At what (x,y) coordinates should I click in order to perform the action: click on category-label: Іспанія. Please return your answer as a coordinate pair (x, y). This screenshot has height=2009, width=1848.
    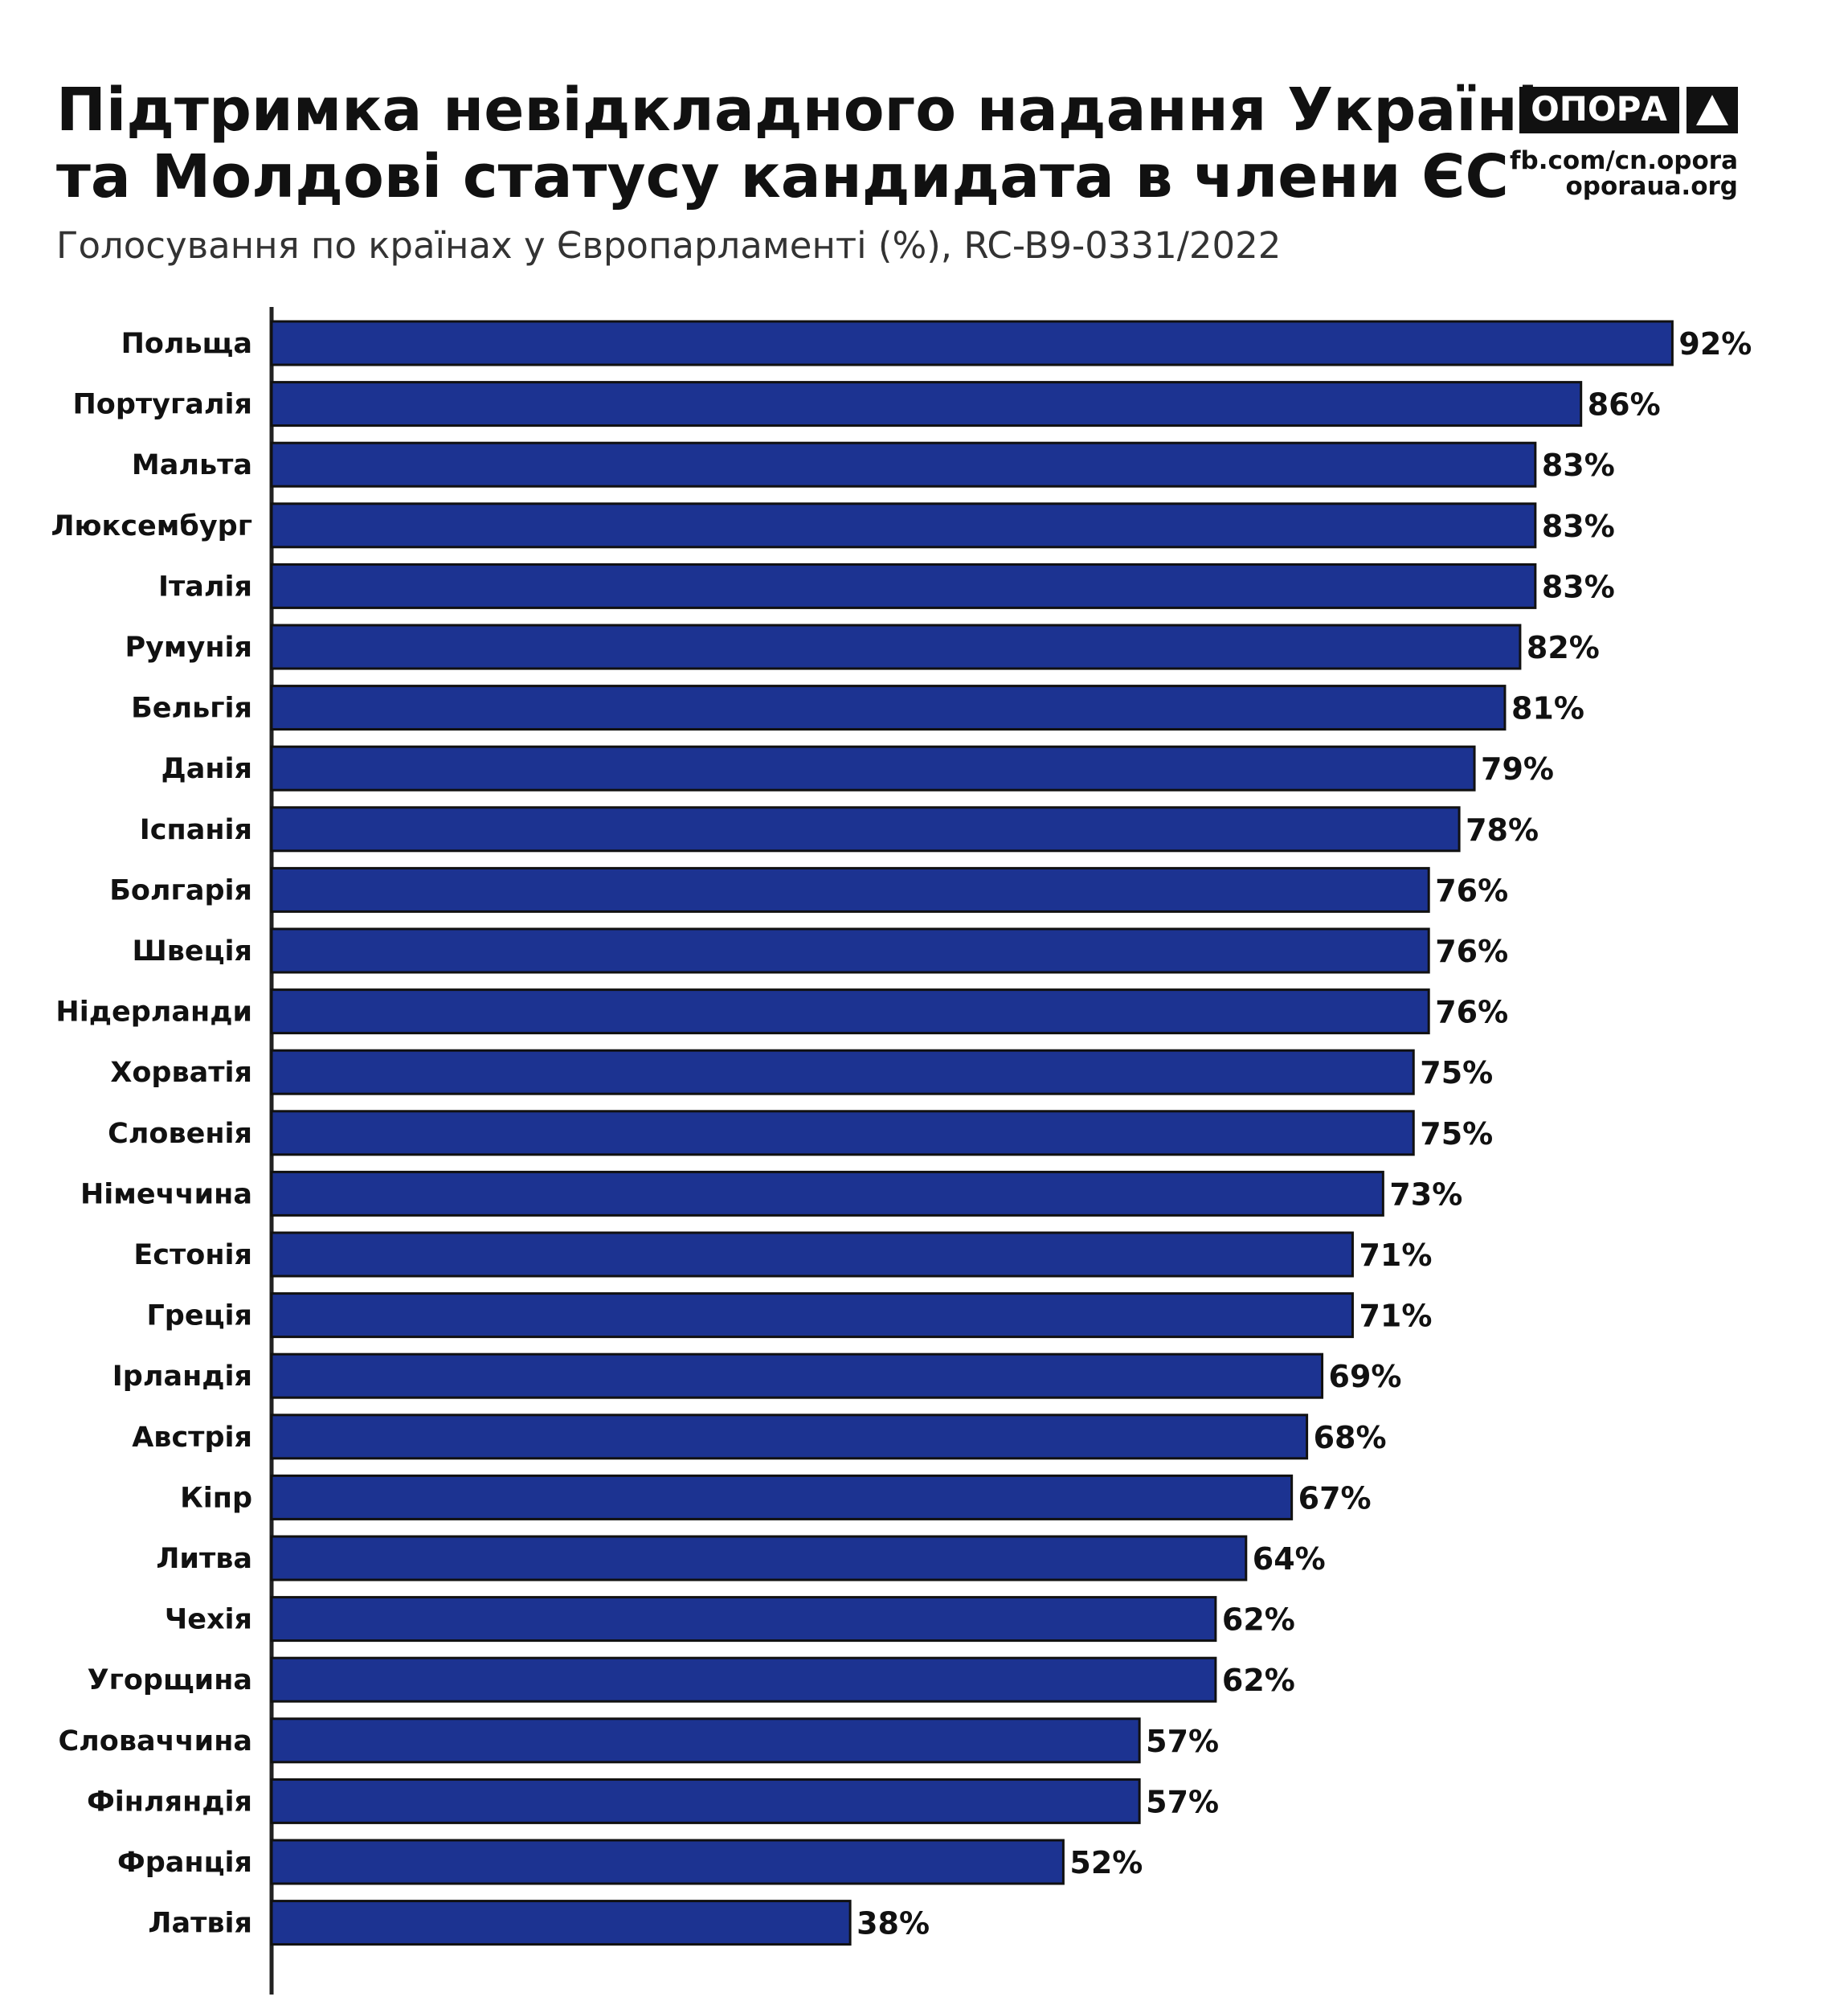
    Looking at the image, I should click on (196, 830).